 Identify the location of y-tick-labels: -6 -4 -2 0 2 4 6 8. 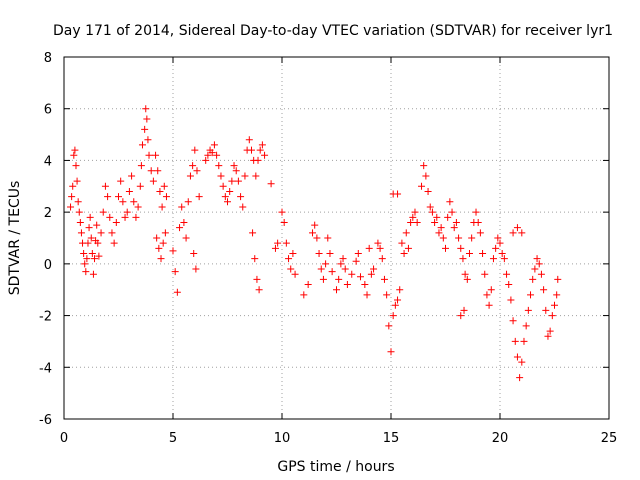
(45, 239).